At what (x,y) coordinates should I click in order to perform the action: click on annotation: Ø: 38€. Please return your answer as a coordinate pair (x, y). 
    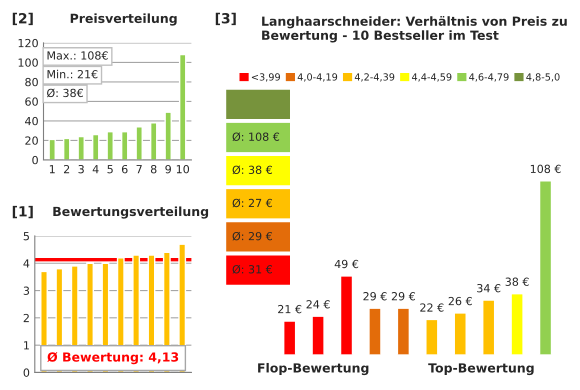
    Looking at the image, I should click on (65, 93).